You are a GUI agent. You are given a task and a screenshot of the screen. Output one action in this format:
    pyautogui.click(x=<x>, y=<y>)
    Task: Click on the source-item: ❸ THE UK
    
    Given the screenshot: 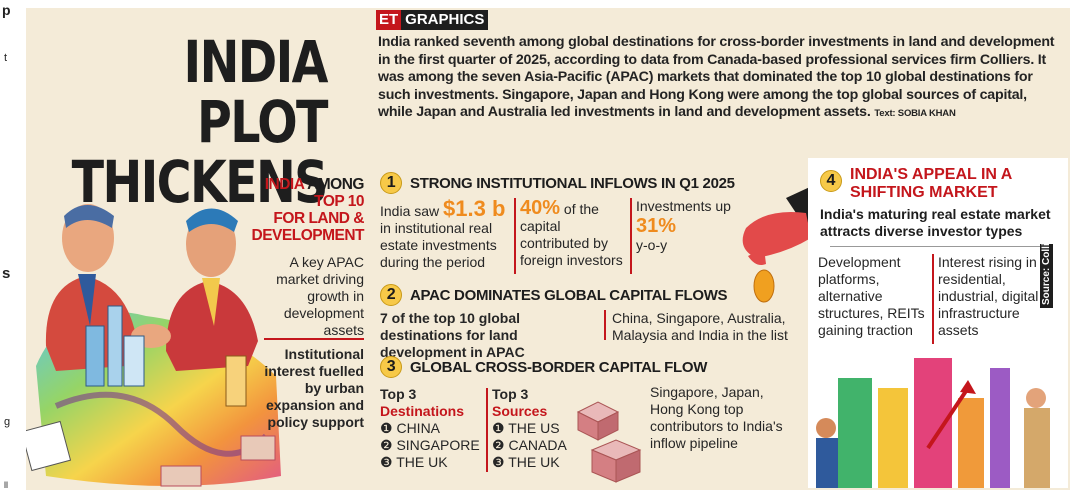 What is the action you would take?
    pyautogui.click(x=526, y=462)
    